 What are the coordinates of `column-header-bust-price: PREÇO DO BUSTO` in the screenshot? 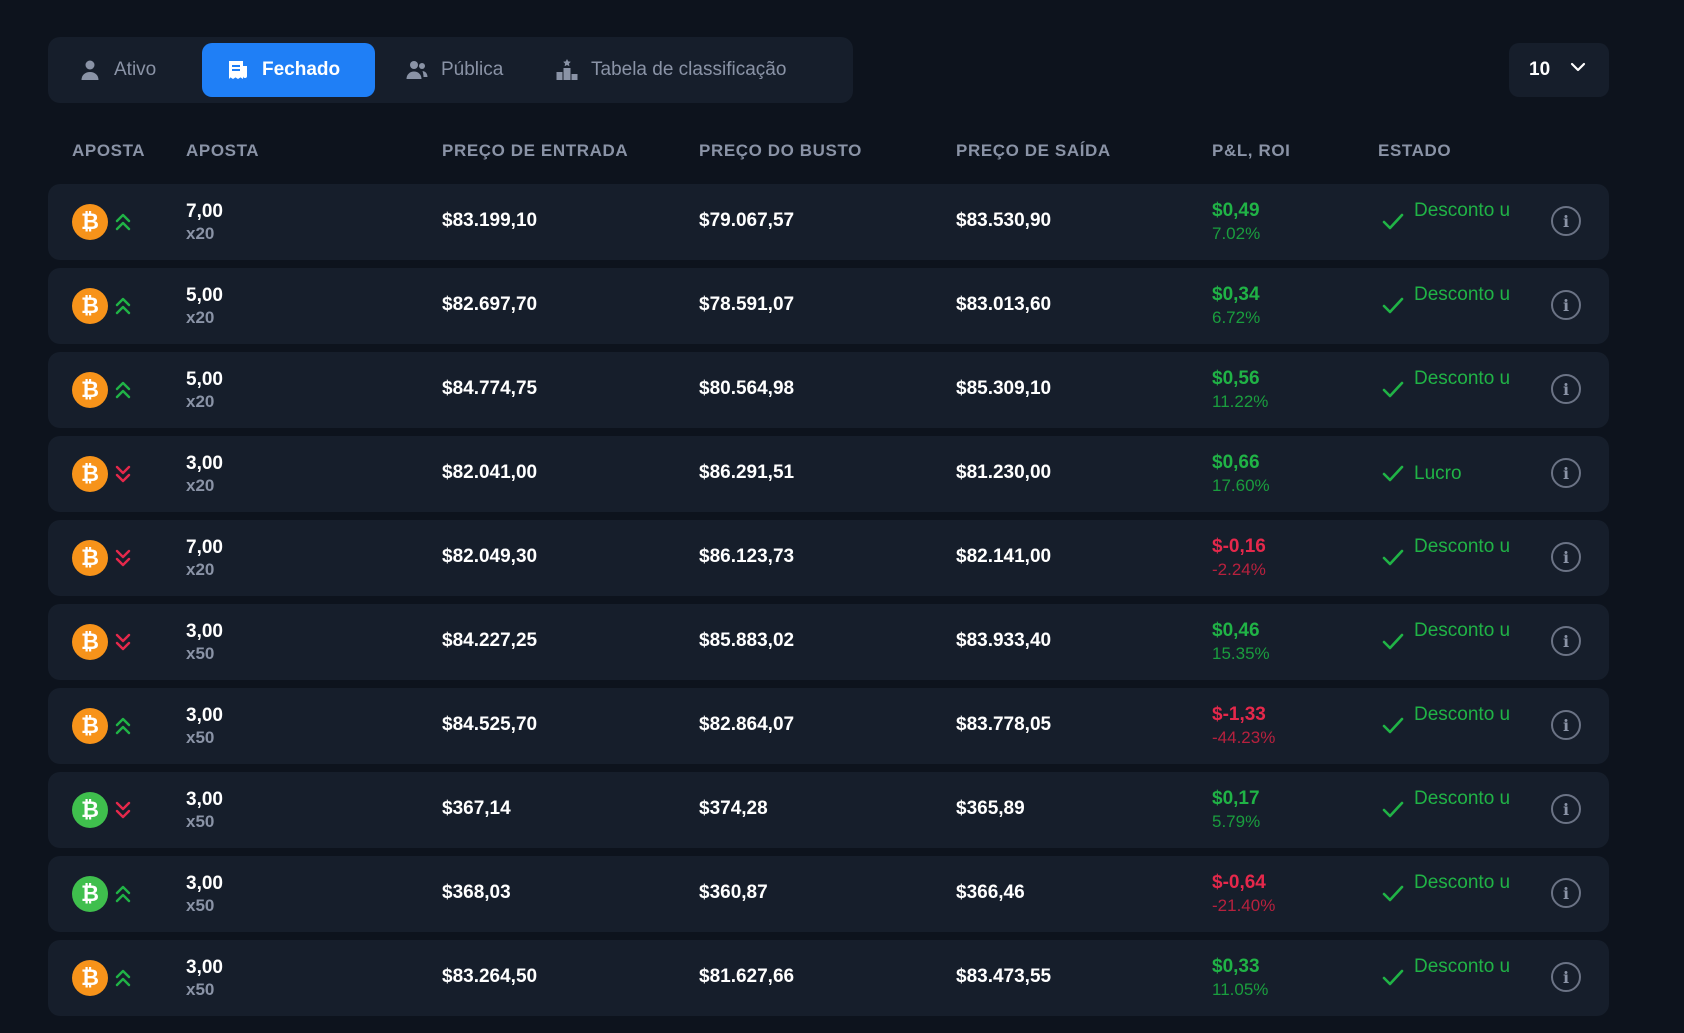 It's located at (780, 150).